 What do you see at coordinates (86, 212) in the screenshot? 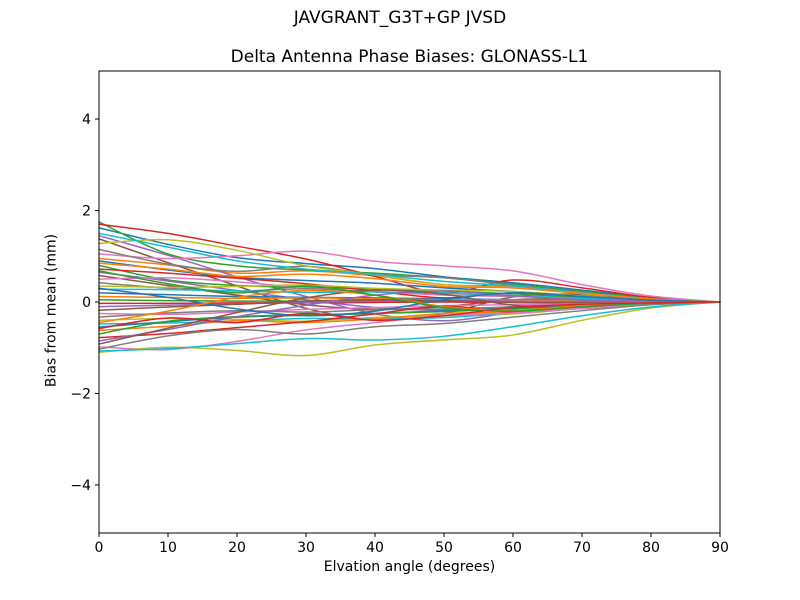
I see `y-tick-label: 2` at bounding box center [86, 212].